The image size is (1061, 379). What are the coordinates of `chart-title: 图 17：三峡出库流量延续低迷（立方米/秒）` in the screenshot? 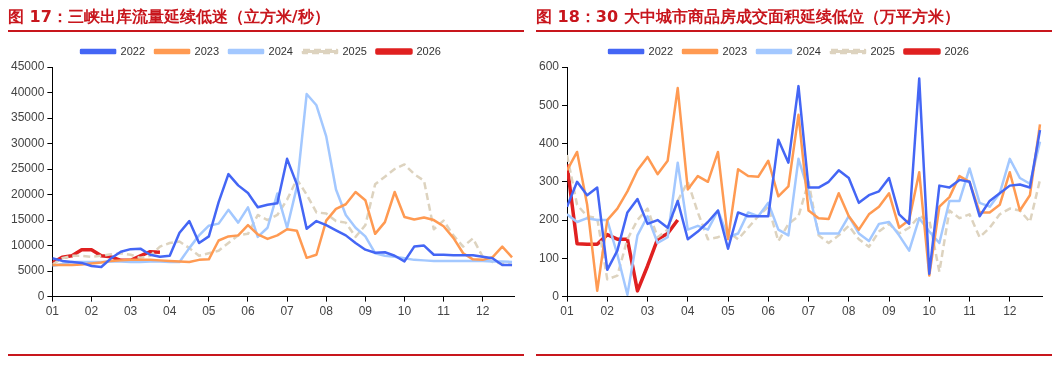 It's located at (169, 17).